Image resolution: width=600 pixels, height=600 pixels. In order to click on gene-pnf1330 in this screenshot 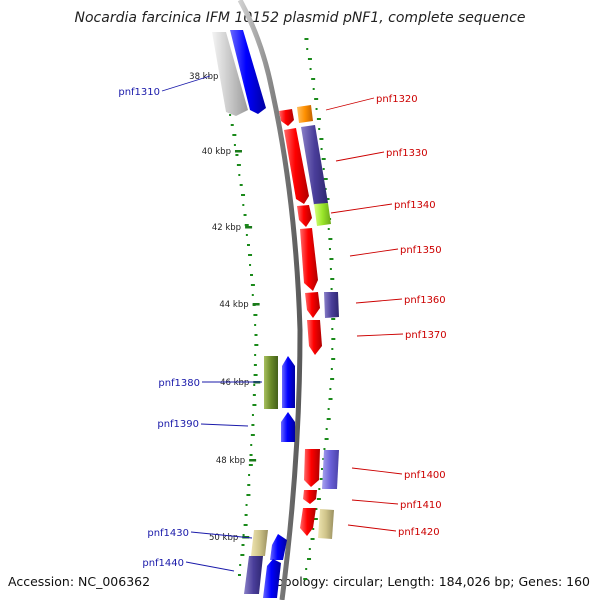, I will do `click(296, 166)`.